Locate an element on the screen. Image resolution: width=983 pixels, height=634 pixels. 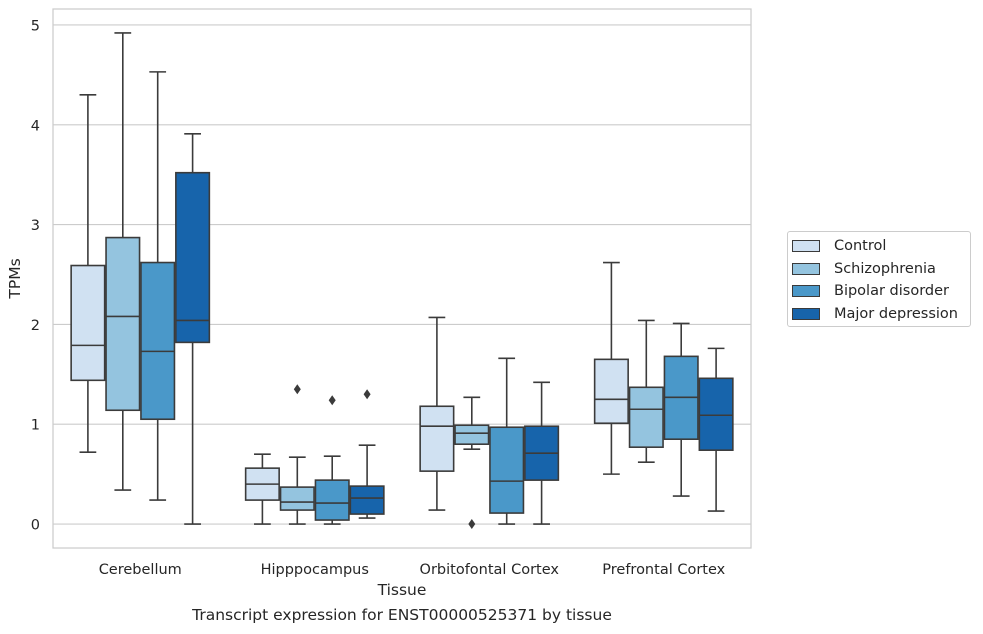
y-tick-label: 5 is located at coordinates (35, 26).